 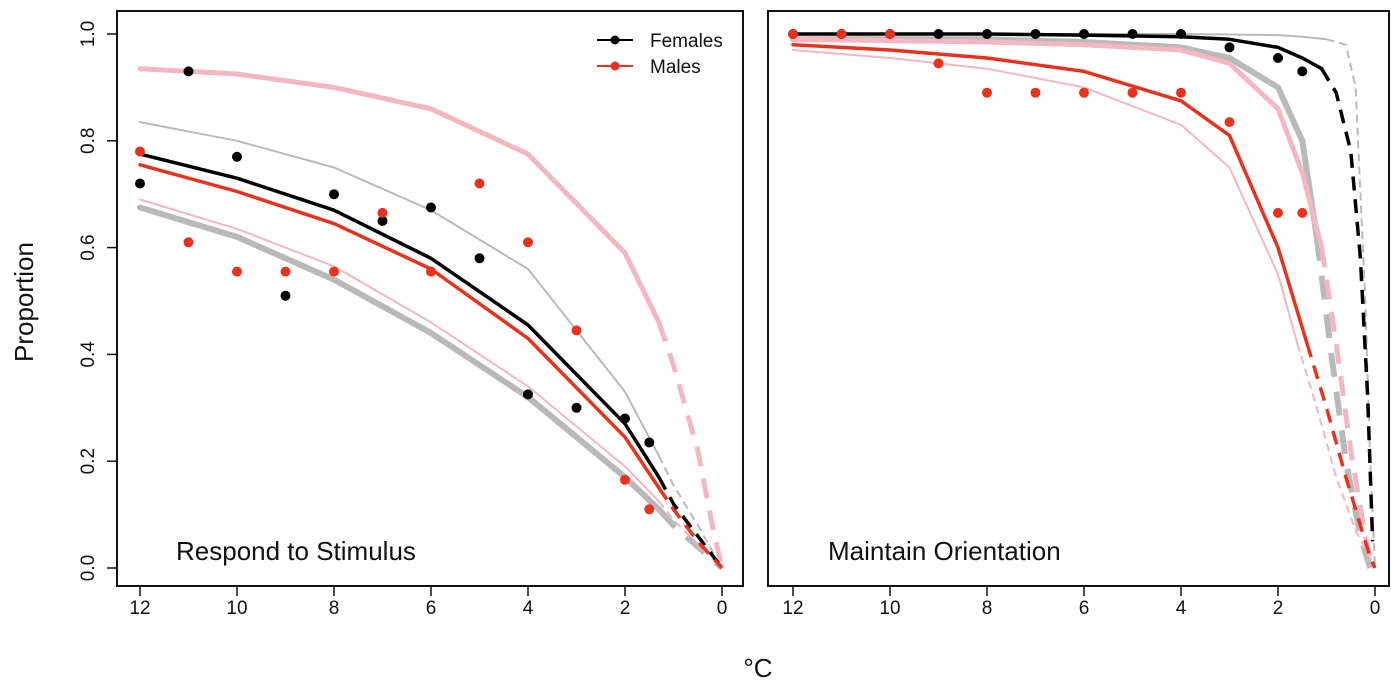 What do you see at coordinates (675, 67) in the screenshot?
I see `legend-males-label: Males` at bounding box center [675, 67].